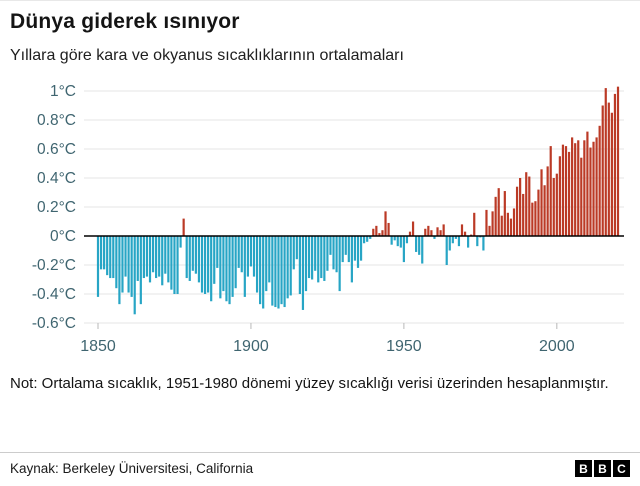 The width and height of the screenshot is (640, 486). I want to click on bar-2016, so click(605, 162).